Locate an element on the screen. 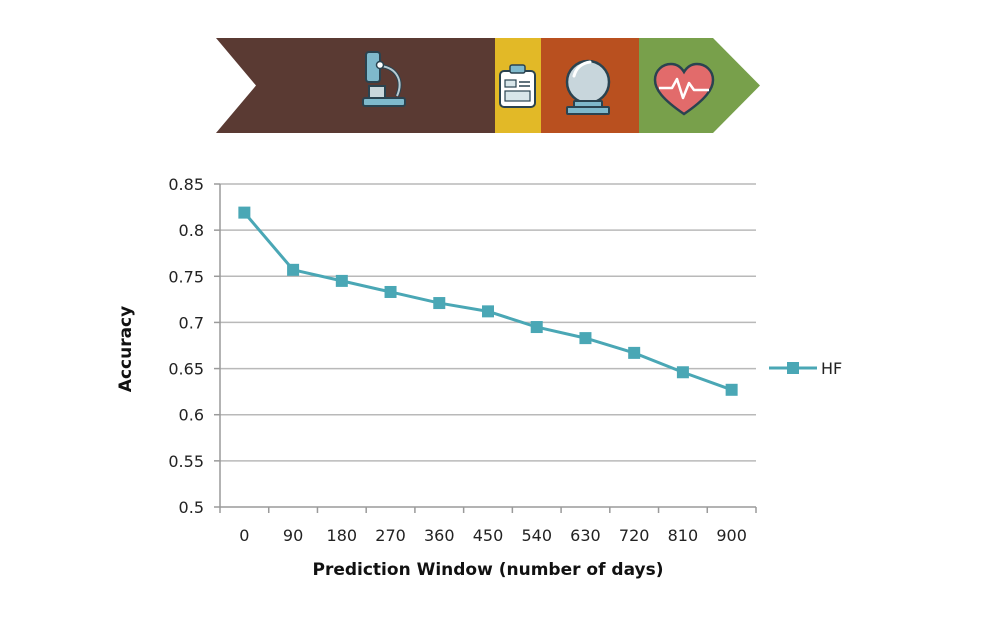 This screenshot has width=1008, height=617. x-tick-label: 180 is located at coordinates (342, 535).